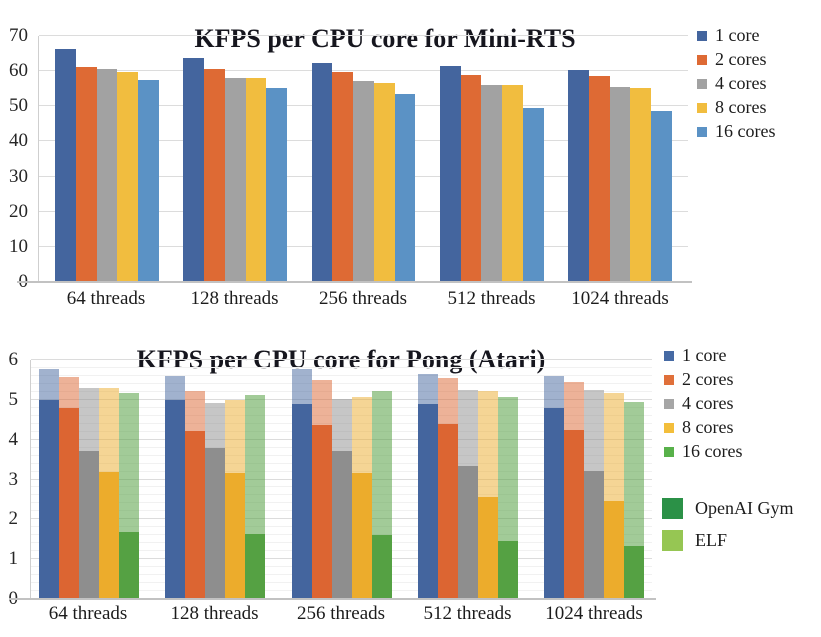 The height and width of the screenshot is (637, 821). What do you see at coordinates (15, 159) in the screenshot?
I see `mini-rts-y-axis: 706050403020100` at bounding box center [15, 159].